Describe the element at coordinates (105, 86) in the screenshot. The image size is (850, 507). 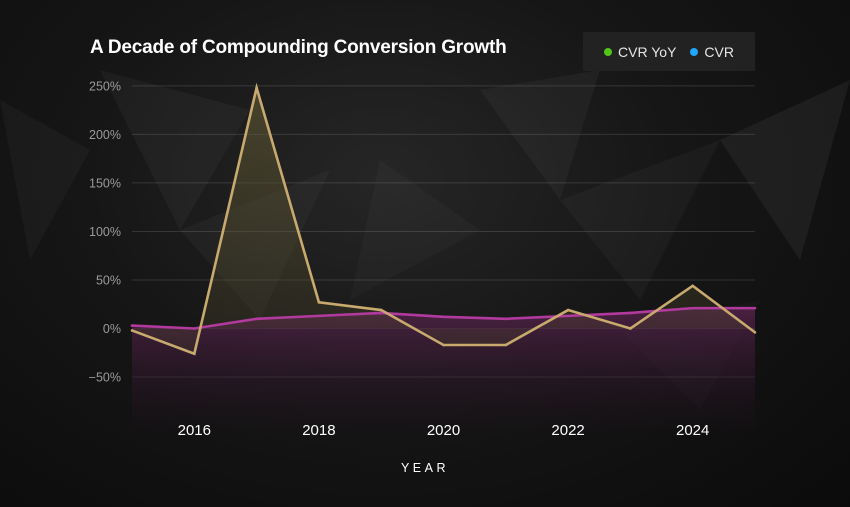
I see `y-tick-label: 250%` at that location.